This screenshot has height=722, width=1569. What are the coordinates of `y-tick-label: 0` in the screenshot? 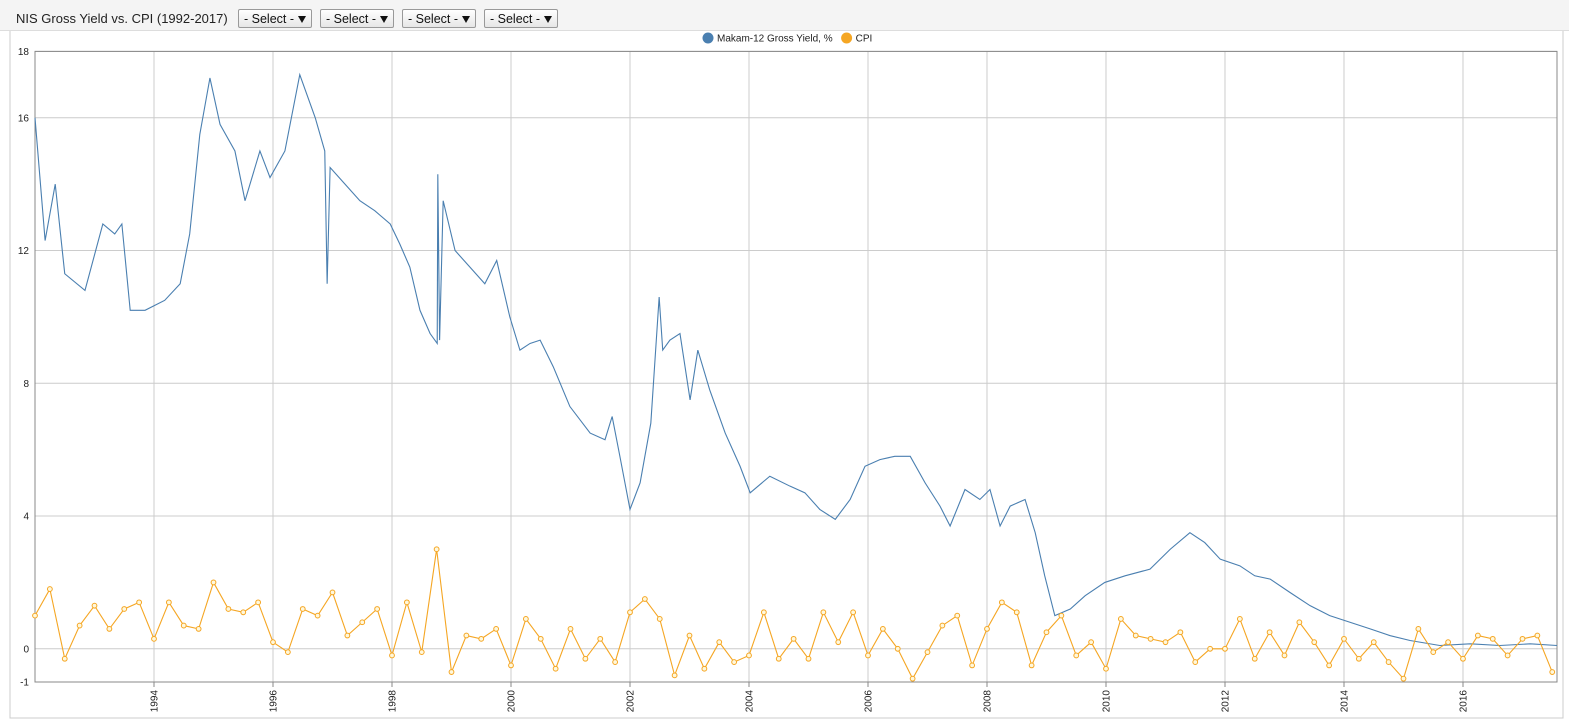 It's located at (26, 649).